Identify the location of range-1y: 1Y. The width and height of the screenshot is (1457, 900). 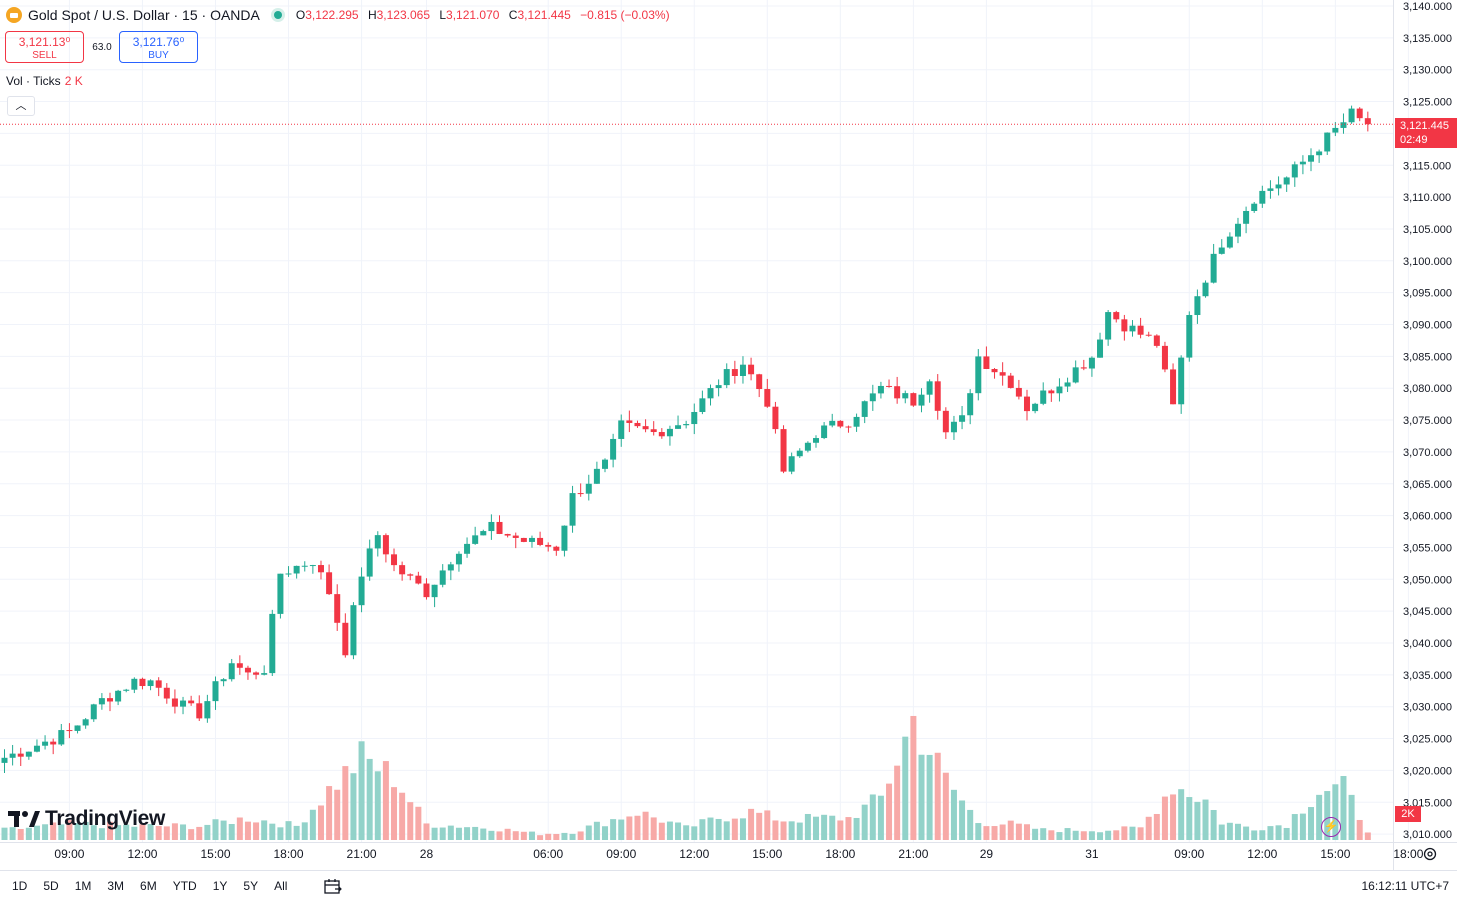
(220, 885).